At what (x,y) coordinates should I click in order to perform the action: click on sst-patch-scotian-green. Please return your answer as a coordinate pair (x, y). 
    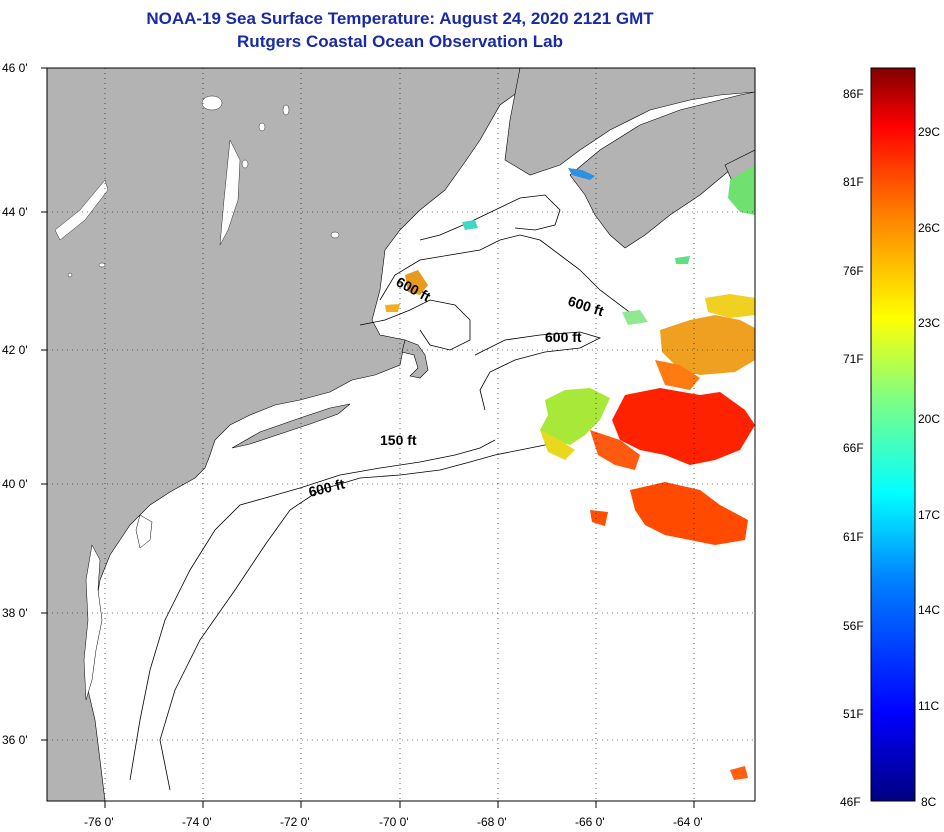
    Looking at the image, I should click on (741, 190).